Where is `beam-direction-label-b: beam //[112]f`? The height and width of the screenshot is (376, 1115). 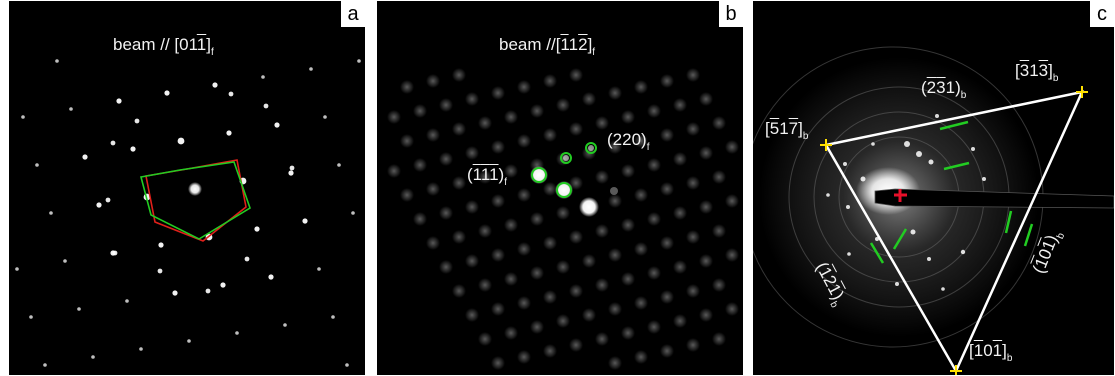
beam-direction-label-b: beam //[112]f is located at coordinates (547, 46).